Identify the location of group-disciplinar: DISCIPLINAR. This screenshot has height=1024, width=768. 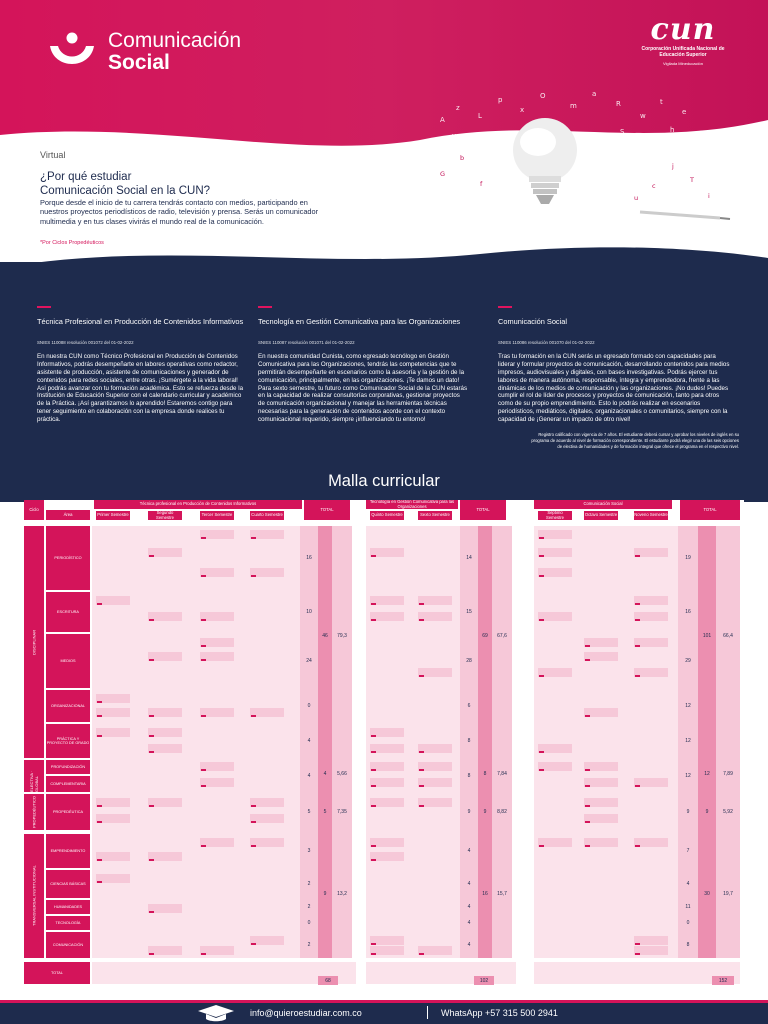
(34, 642).